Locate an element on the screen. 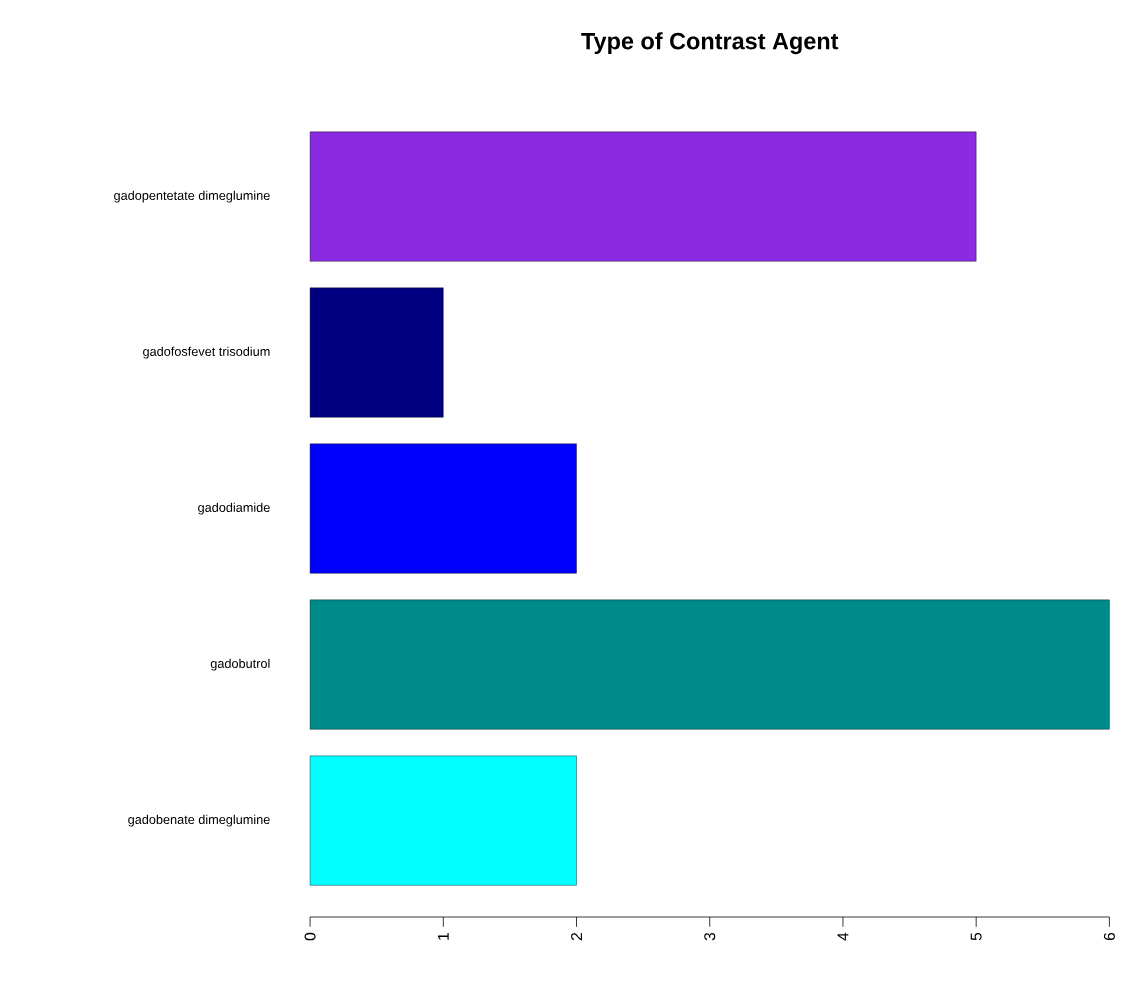 The height and width of the screenshot is (986, 1129). y-tick-label: gadobutrol is located at coordinates (240, 664).